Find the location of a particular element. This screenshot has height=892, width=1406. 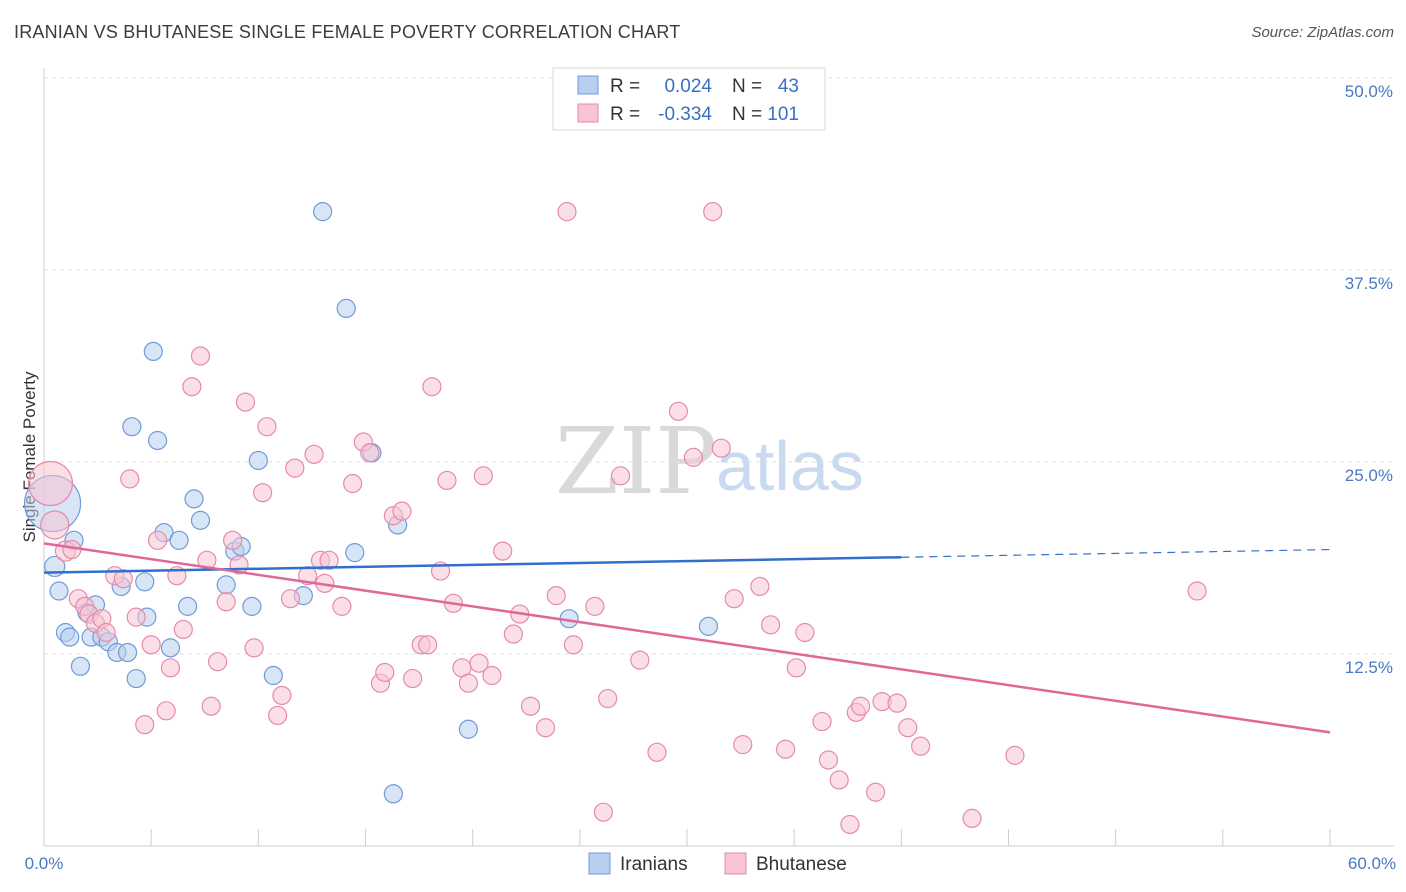

legend-n-value-bhutanese: 101 is located at coordinates (783, 114).